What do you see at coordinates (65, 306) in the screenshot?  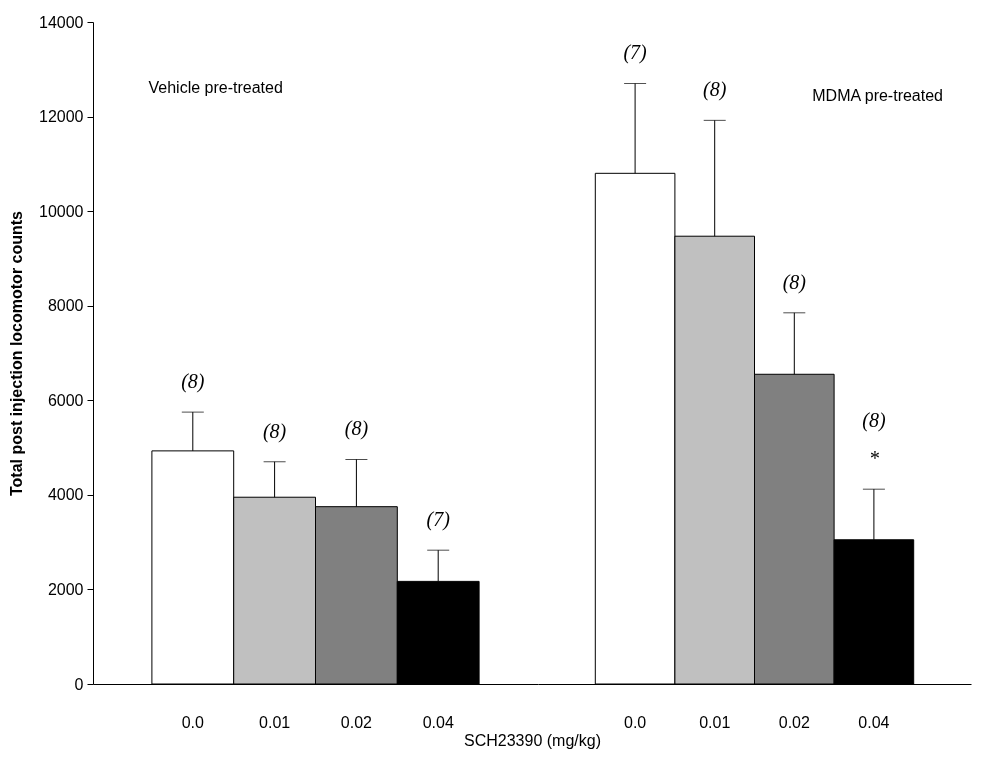 I see `y-tick-label: 8000` at bounding box center [65, 306].